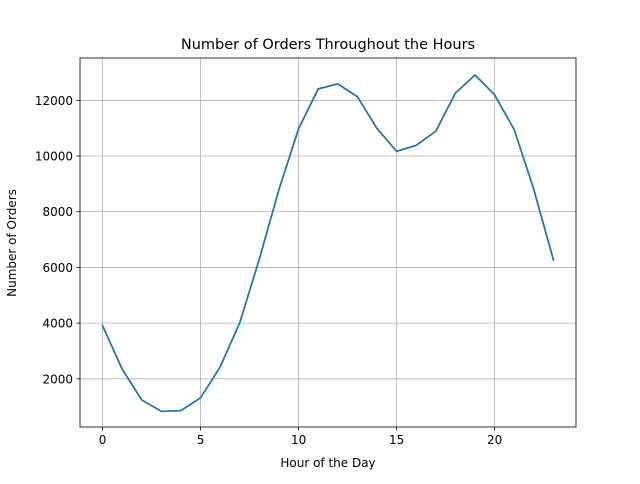 Image resolution: width=640 pixels, height=484 pixels. What do you see at coordinates (57, 324) in the screenshot?
I see `y-tick-label: 4000` at bounding box center [57, 324].